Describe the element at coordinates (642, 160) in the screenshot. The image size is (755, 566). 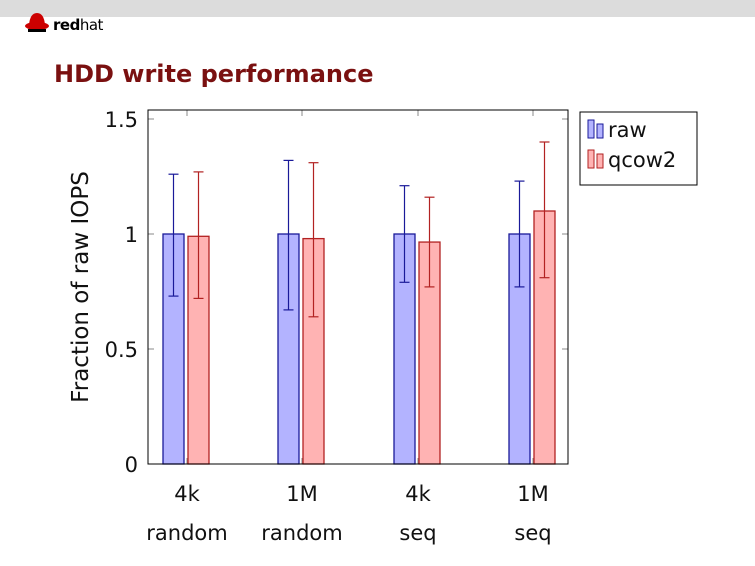
I see `legend-label-qcow2: qcow2` at that location.